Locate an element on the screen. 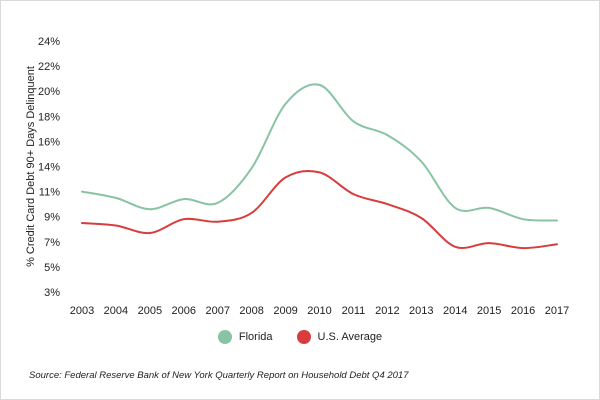  x-tick-label: 2004 is located at coordinates (116, 311).